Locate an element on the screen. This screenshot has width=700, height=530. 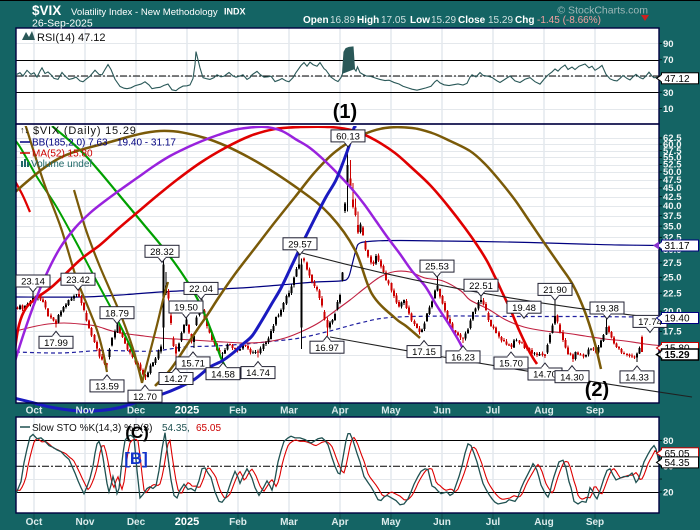
svg-text: BB(185,2.0) 7.63 is located at coordinates (70, 143).